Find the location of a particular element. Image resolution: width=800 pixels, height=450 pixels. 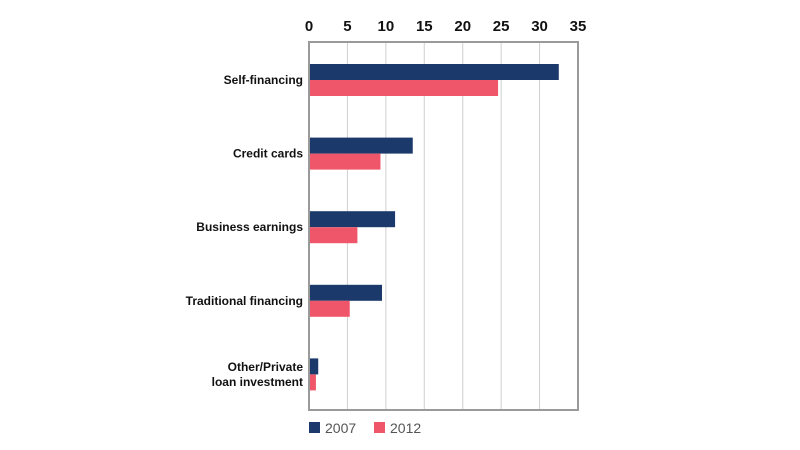

x-tick-label: 10 is located at coordinates (386, 26).